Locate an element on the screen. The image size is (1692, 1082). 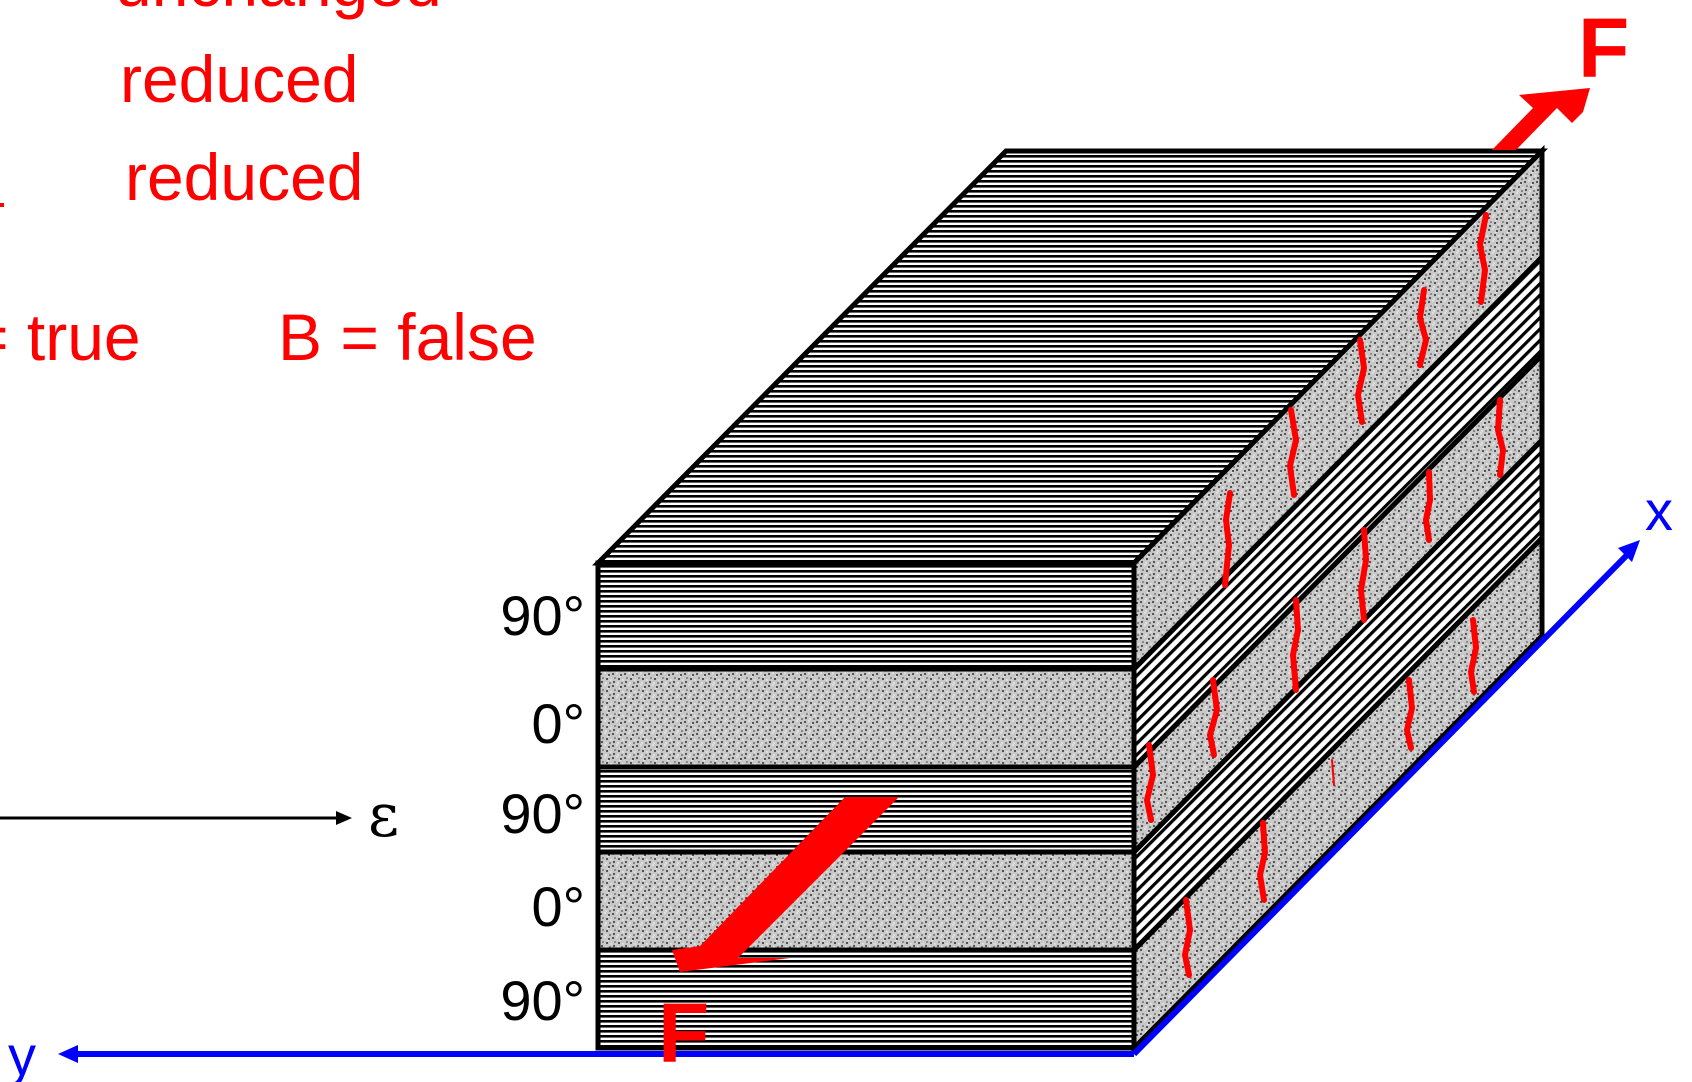
strain-axis-arrowhead is located at coordinates (344, 818).